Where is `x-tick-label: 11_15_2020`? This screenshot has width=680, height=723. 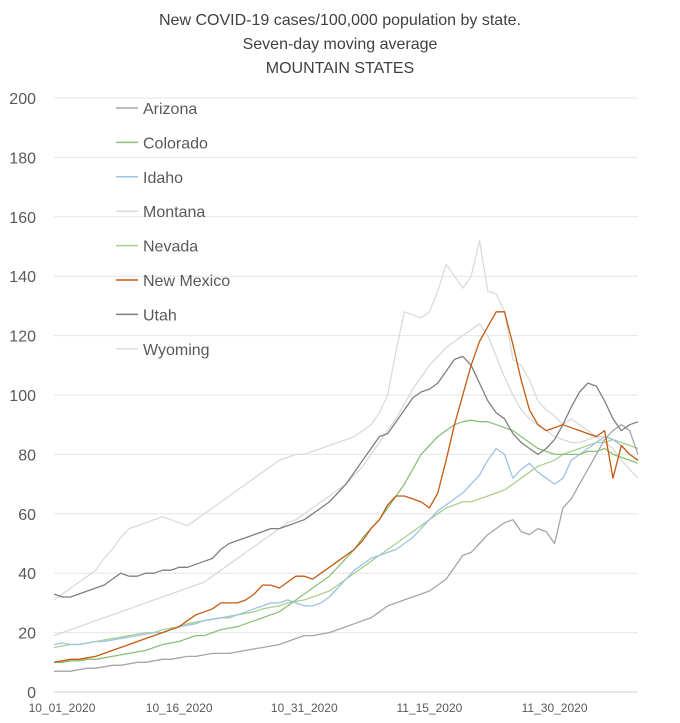 x-tick-label: 11_15_2020 is located at coordinates (429, 708).